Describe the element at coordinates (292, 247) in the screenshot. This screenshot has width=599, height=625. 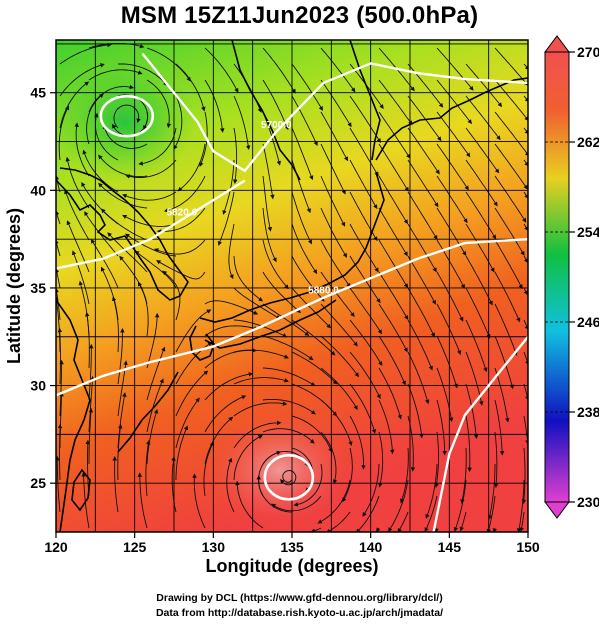
I see `coastline-japan-honshu` at that location.